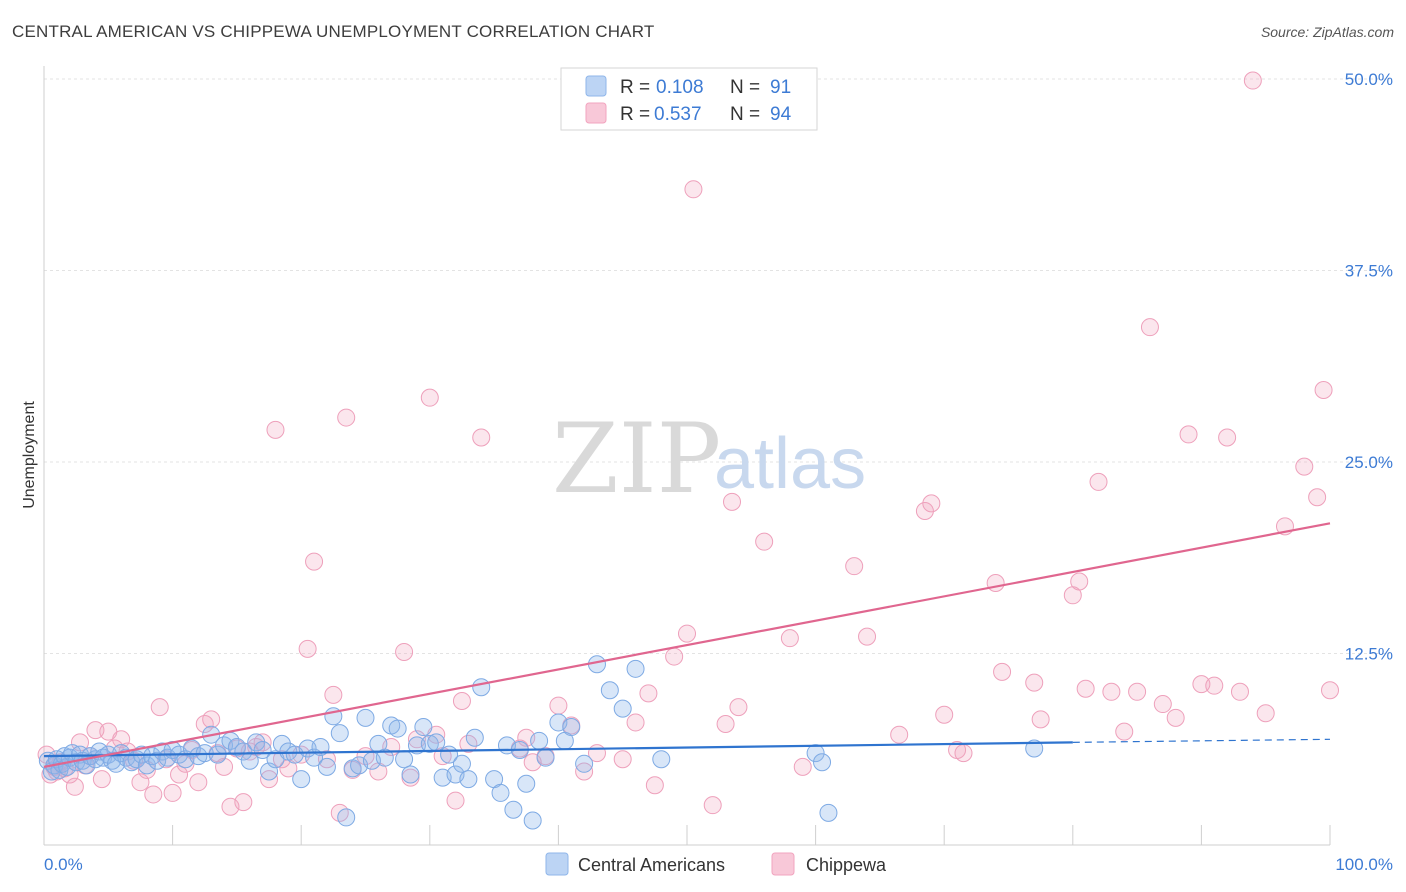 Image resolution: width=1406 pixels, height=892 pixels. What do you see at coordinates (596, 113) in the screenshot?
I see `legend-swatch-pink` at bounding box center [596, 113].